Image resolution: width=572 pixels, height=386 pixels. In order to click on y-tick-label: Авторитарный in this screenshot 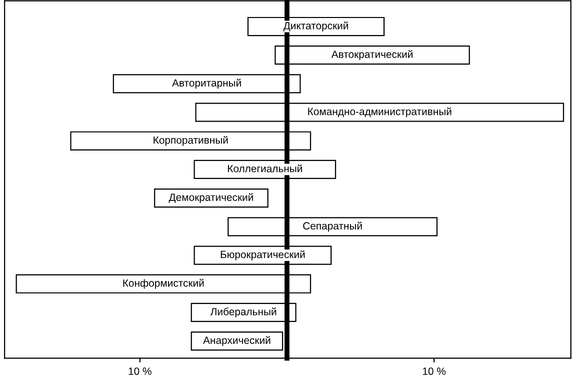, I will do `click(206, 83)`.